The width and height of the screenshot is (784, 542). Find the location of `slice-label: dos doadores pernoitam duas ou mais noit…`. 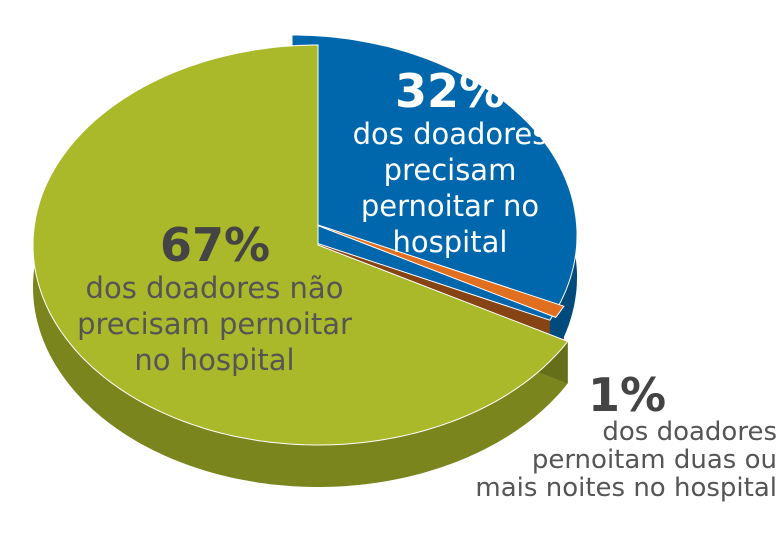

slice-label: dos doadores pernoitam duas ou mais noit… is located at coordinates (626, 460).